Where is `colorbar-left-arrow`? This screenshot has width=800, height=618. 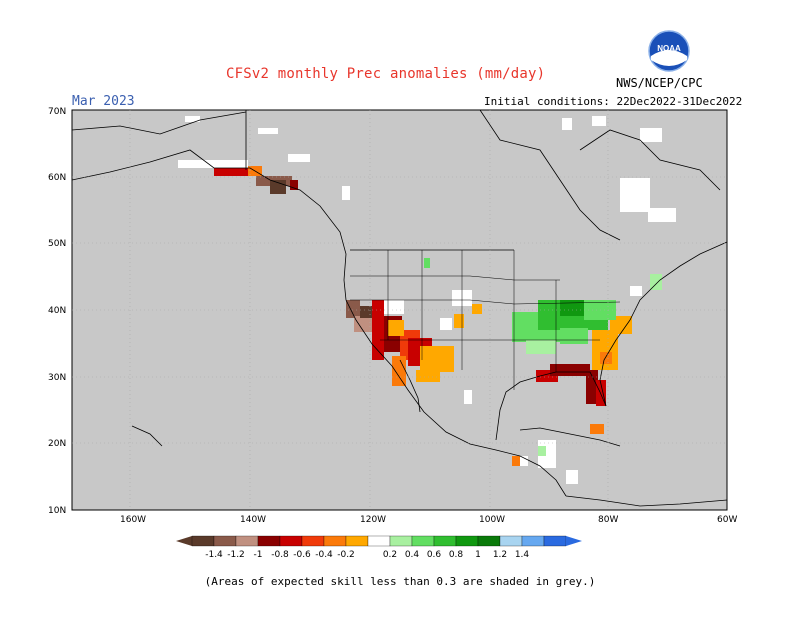
colorbar-left-arrow is located at coordinates (184, 541).